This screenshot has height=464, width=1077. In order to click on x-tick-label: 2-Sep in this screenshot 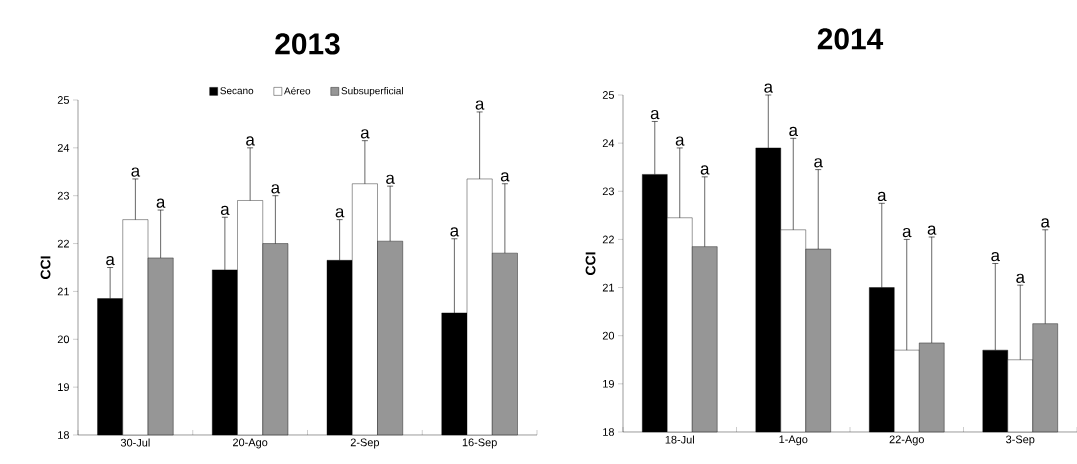, I will do `click(365, 443)`.